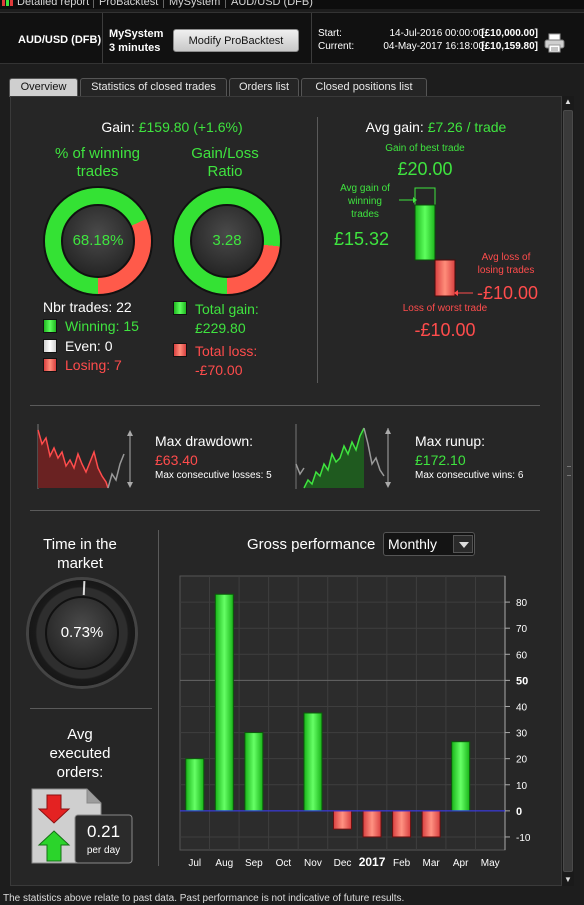  I want to click on chart-y-tick-label: 60, so click(522, 655).